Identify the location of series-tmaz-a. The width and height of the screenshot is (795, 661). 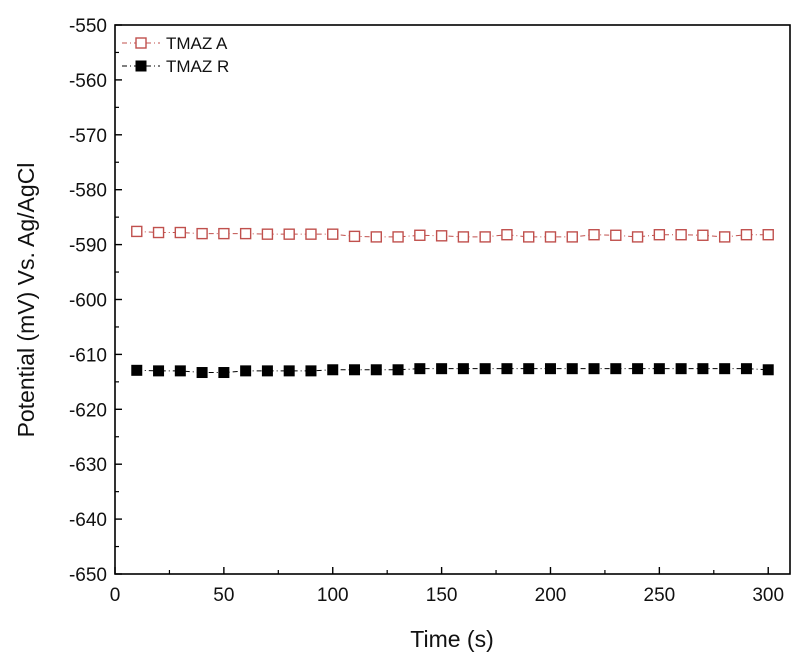
(452, 234).